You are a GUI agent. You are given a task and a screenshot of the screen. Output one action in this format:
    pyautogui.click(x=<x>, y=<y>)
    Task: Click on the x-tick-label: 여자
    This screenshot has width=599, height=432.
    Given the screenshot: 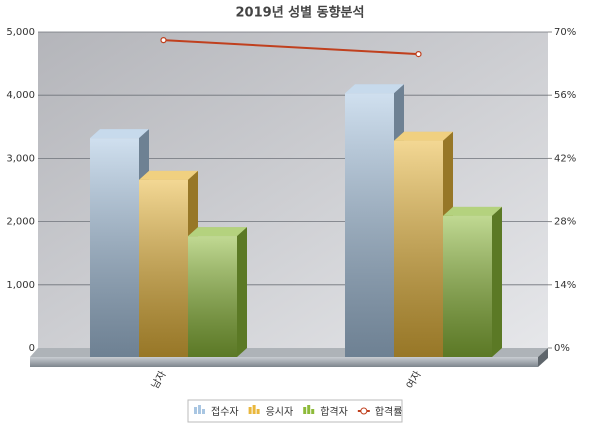 What is the action you would take?
    pyautogui.click(x=414, y=380)
    